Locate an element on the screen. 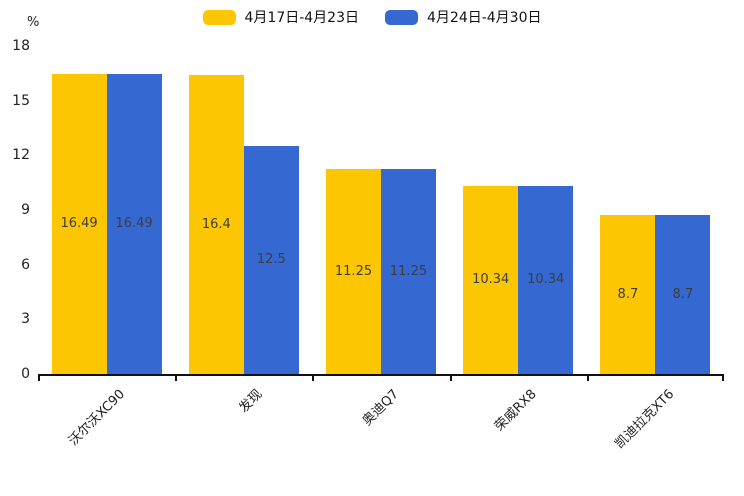 This screenshot has height=496, width=744. legend-item-series-1: 4月24日-4月30日 is located at coordinates (463, 17).